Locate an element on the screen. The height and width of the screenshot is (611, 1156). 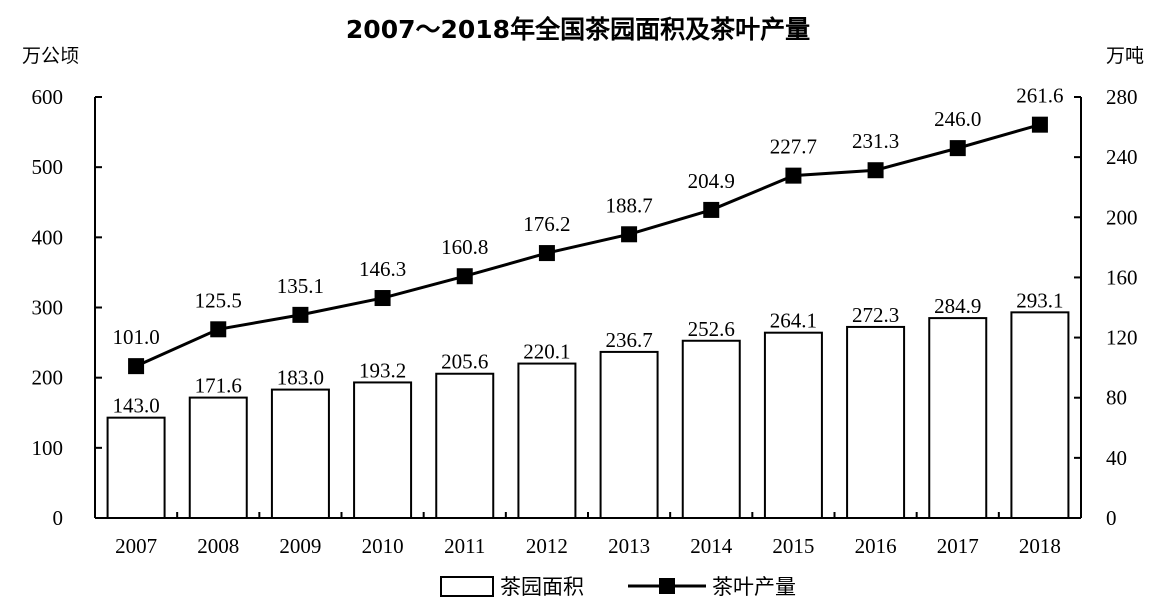
production-point-2018 is located at coordinates (1039, 124).